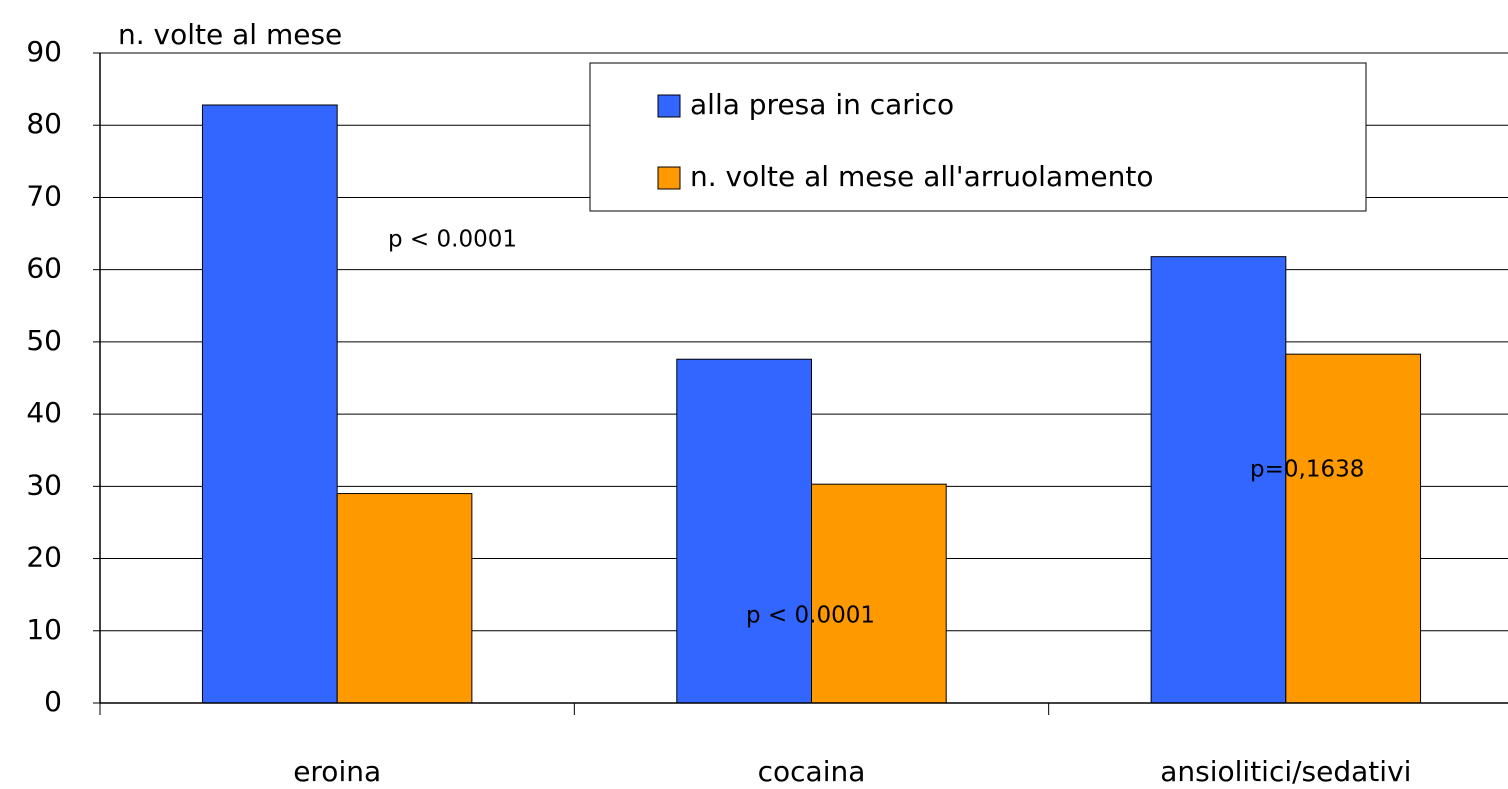 The width and height of the screenshot is (1508, 789). What do you see at coordinates (44, 195) in the screenshot?
I see `y-tick-label: 70` at bounding box center [44, 195].